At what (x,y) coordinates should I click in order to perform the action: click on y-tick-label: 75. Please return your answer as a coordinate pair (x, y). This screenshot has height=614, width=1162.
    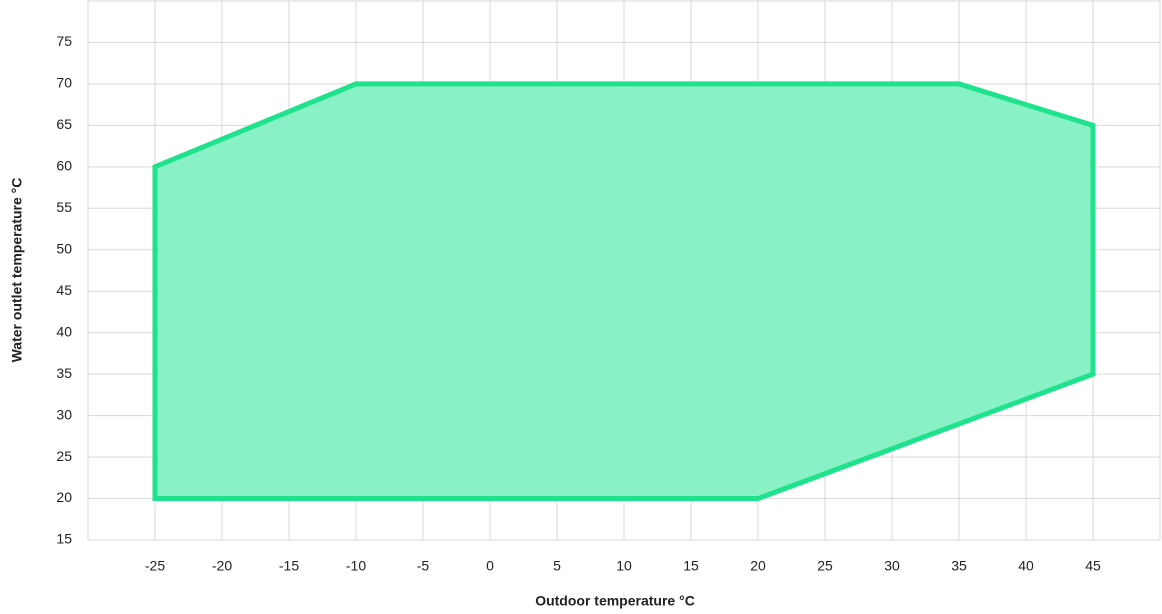
    Looking at the image, I should click on (64, 41).